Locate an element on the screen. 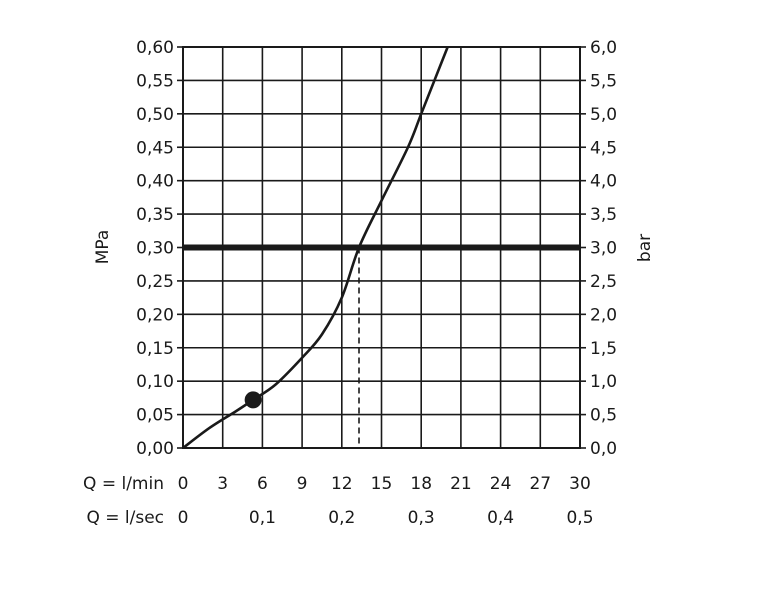  x-row2-tick-label: 0,5 is located at coordinates (579, 518).